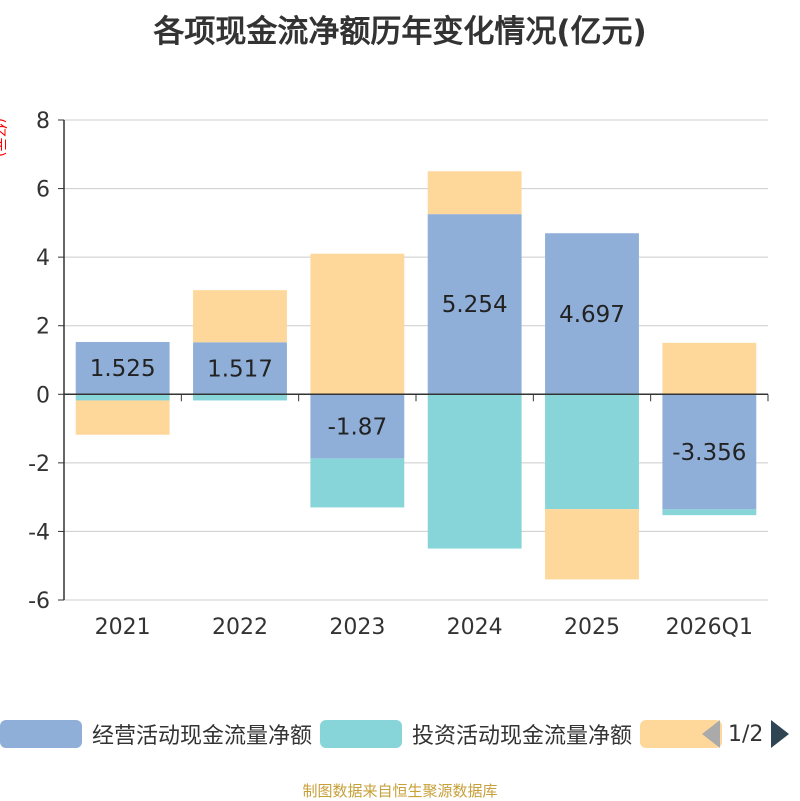 The image size is (800, 801). I want to click on x-tick-label: 2022, so click(240, 627).